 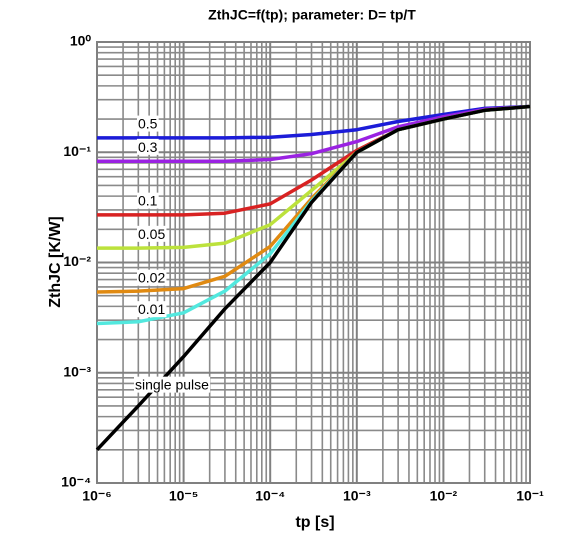 What do you see at coordinates (77, 151) in the screenshot?
I see `y-tick-label: 10⁻¹` at bounding box center [77, 151].